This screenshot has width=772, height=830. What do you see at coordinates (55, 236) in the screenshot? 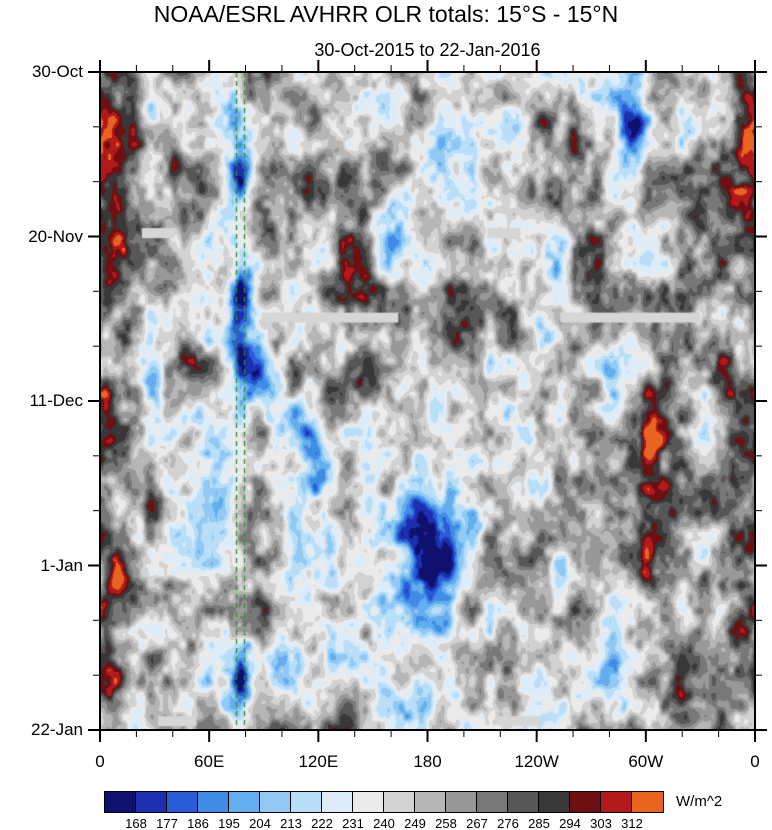
I see `y-tick-label: 20-Nov` at bounding box center [55, 236].